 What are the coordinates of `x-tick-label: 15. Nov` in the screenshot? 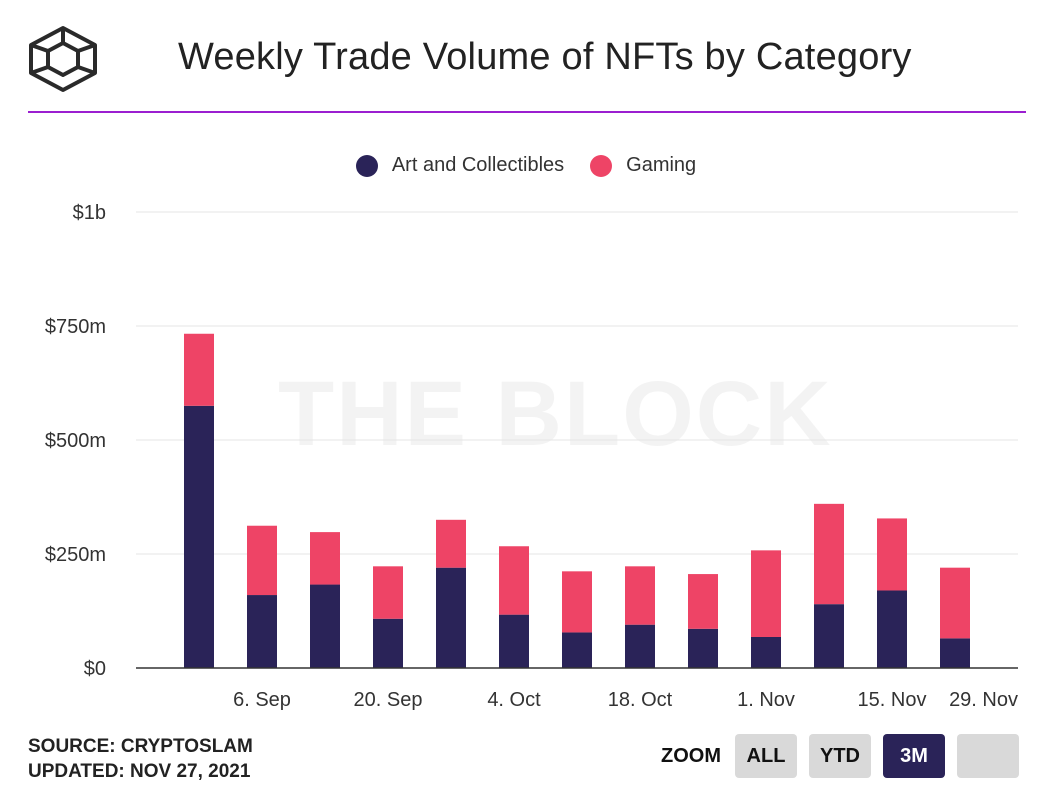 It's located at (892, 700).